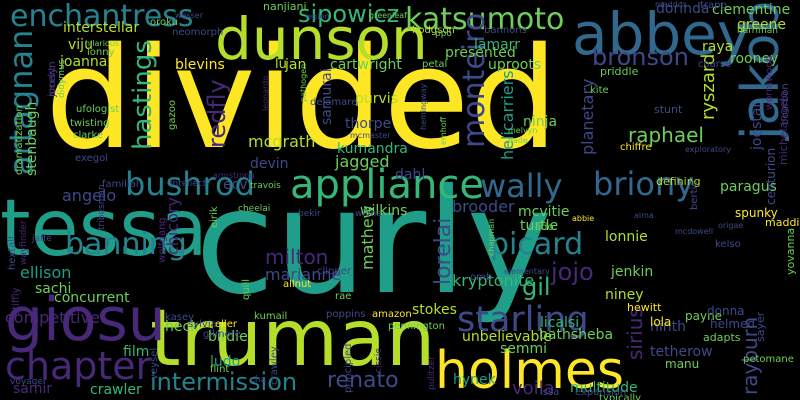 The image size is (800, 400). What do you see at coordinates (731, 225) in the screenshot?
I see `word-origae: origae` at bounding box center [731, 225].